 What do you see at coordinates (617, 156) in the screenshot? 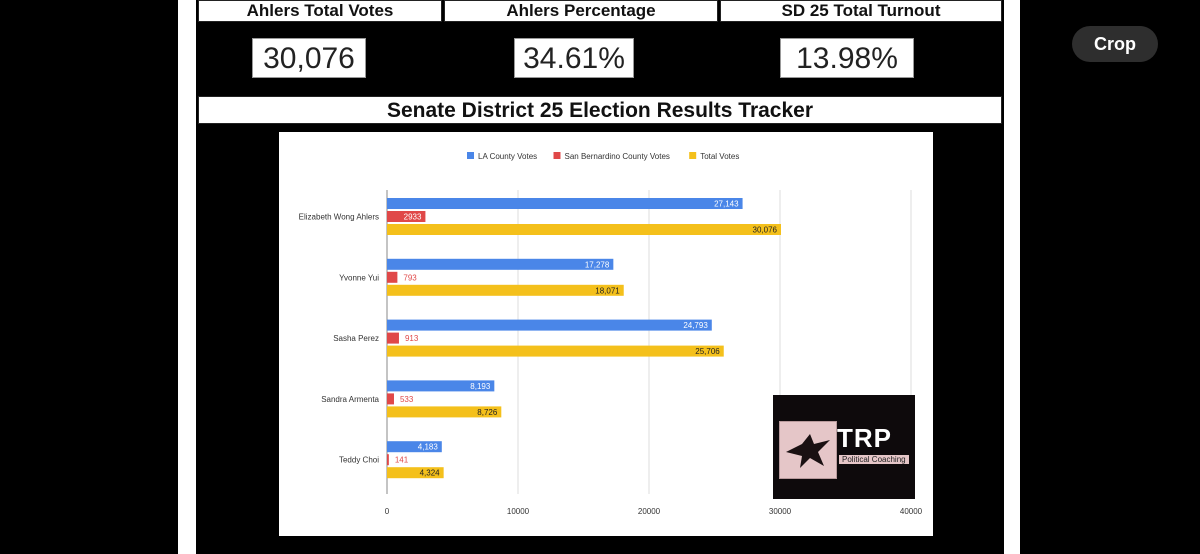
I see `legend-label: San Bernardino County Votes` at bounding box center [617, 156].